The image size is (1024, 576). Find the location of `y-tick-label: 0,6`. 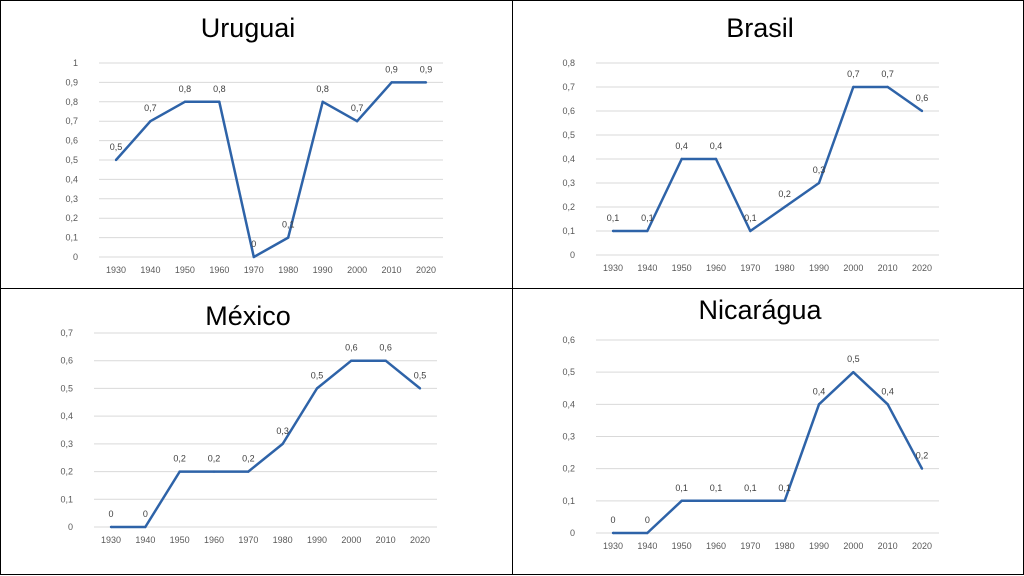

y-tick-label: 0,6 is located at coordinates (66, 361).